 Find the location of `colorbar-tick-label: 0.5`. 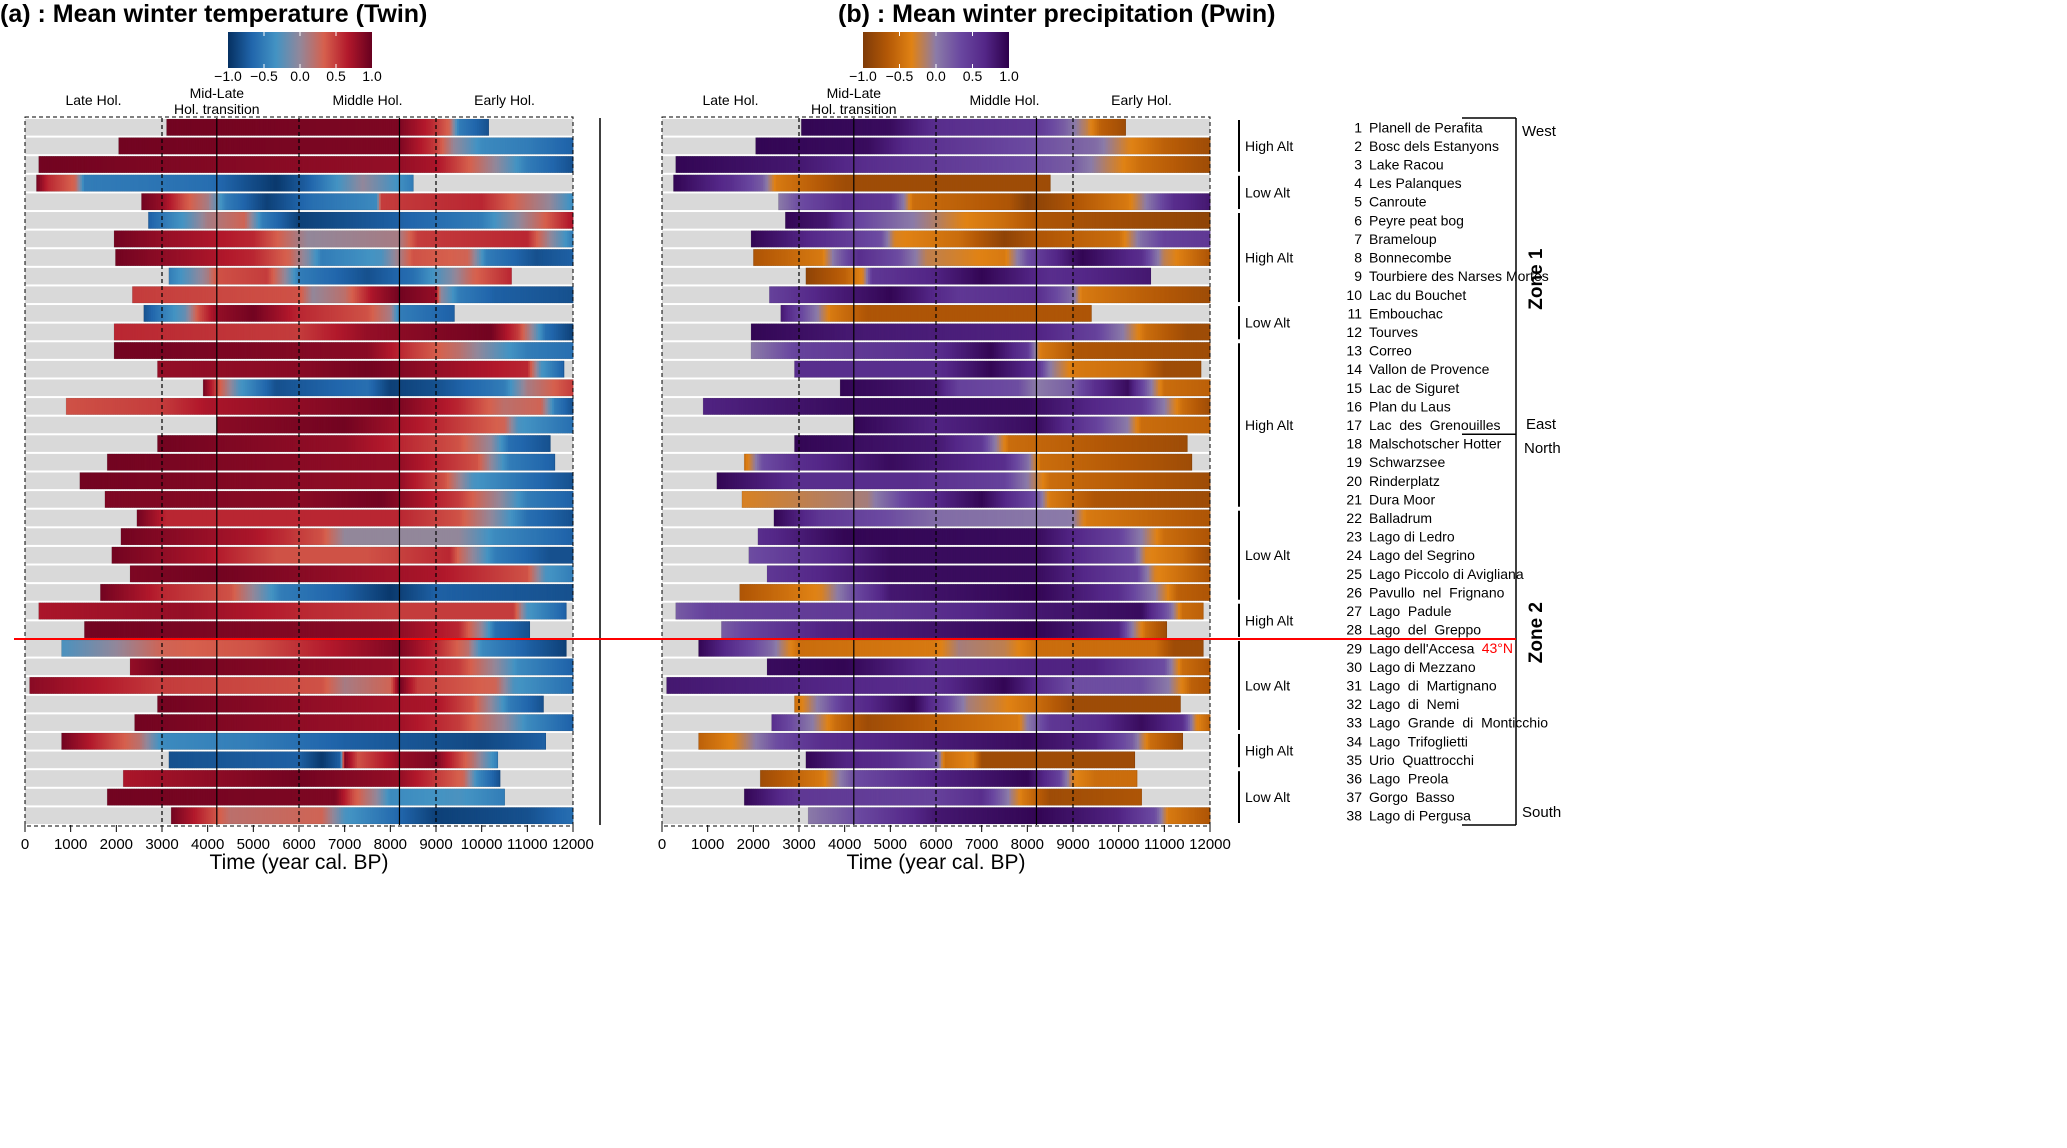

colorbar-tick-label: 0.5 is located at coordinates (336, 76).